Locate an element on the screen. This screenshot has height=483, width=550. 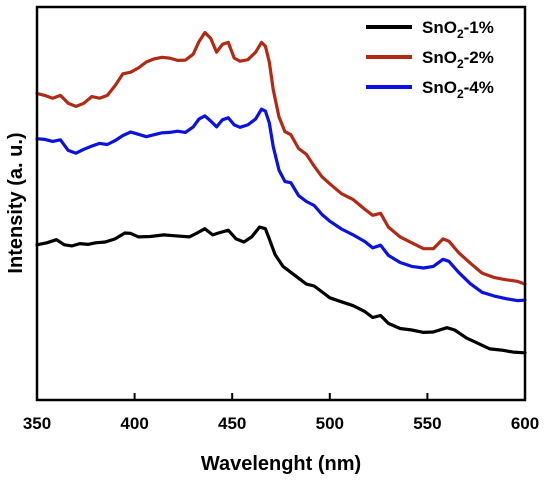
legend-label-2: SnO2-2% is located at coordinates (458, 59).